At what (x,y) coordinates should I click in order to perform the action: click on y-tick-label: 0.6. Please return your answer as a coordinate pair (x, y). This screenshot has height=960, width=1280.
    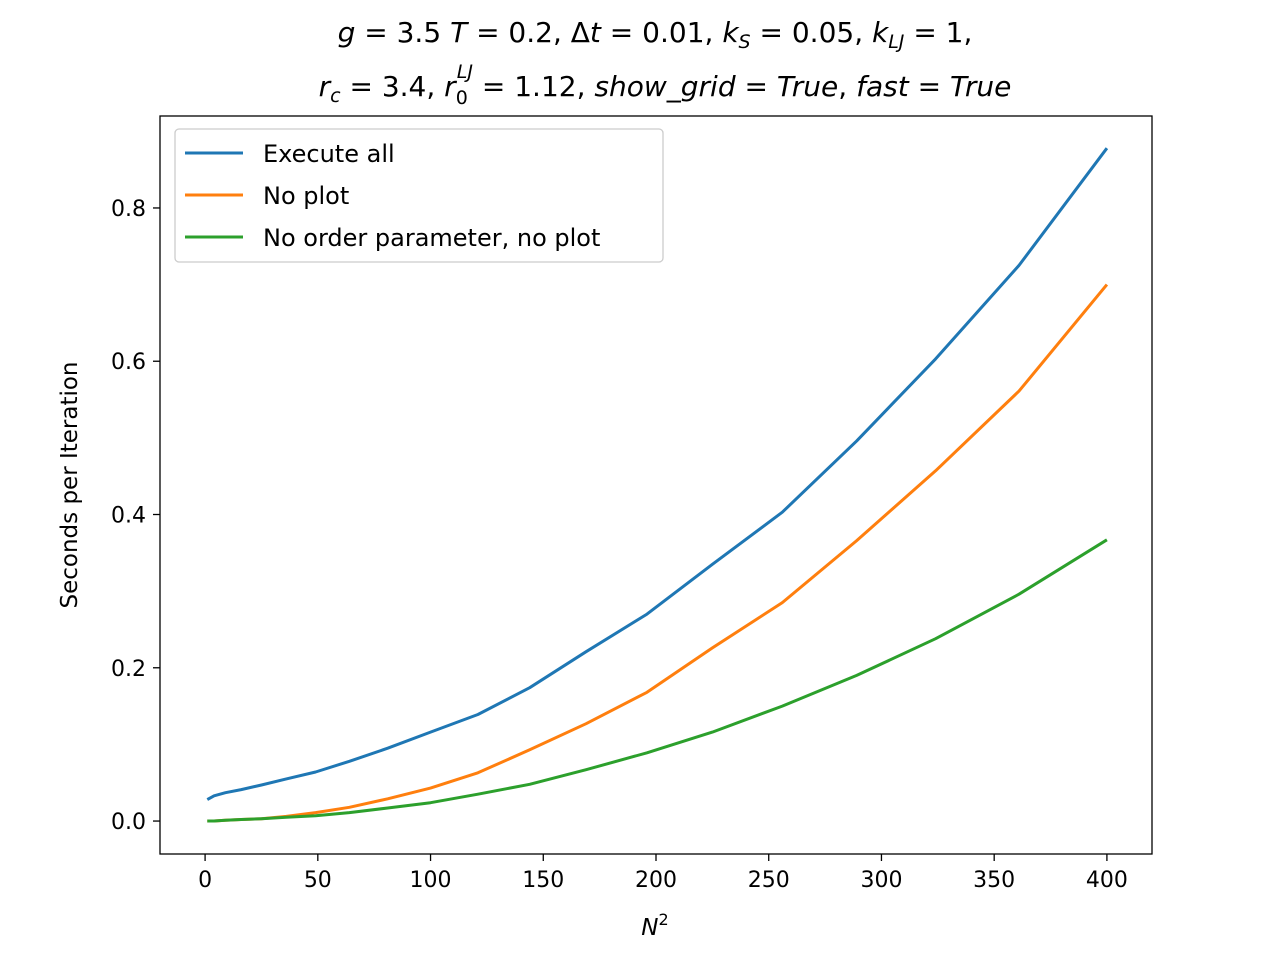
    Looking at the image, I should click on (128, 362).